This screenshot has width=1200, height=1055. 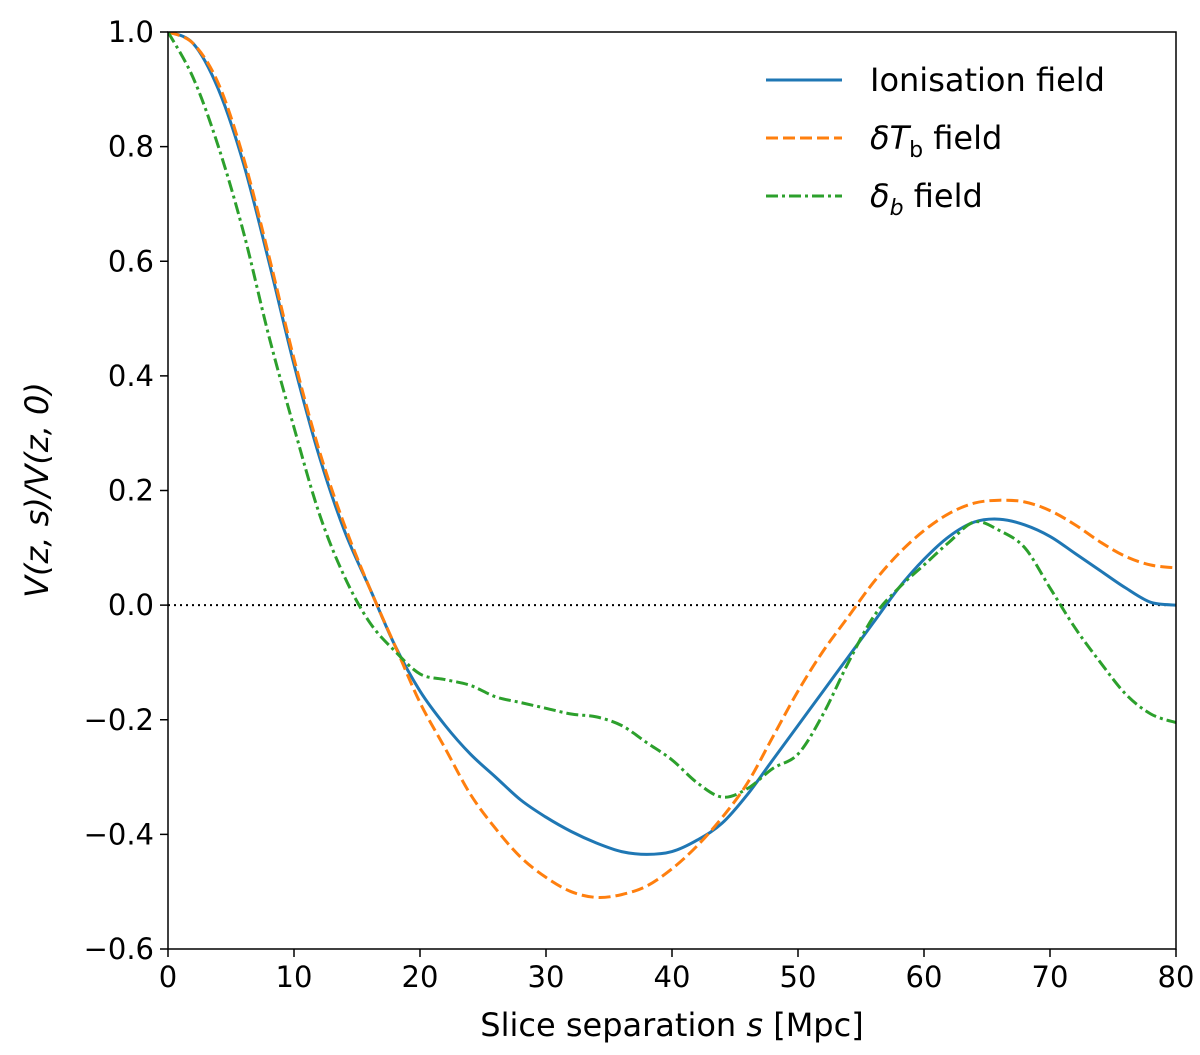 What do you see at coordinates (294, 977) in the screenshot?
I see `x-tick-label: 10` at bounding box center [294, 977].